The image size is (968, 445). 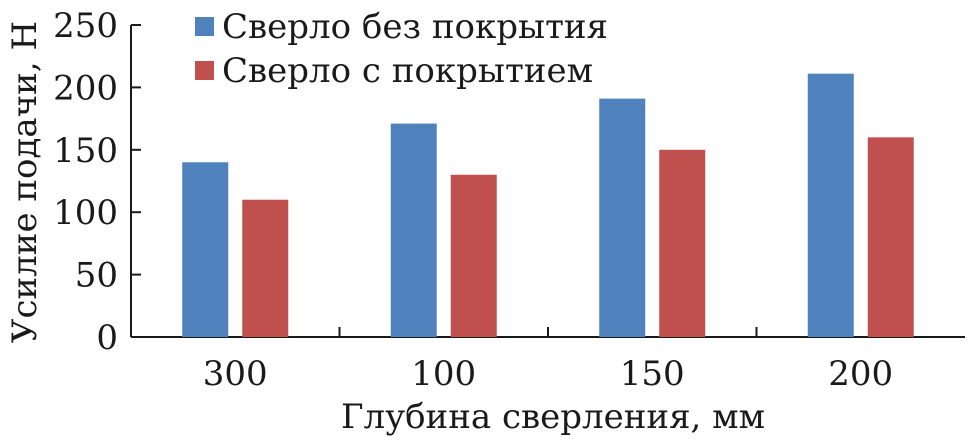 What do you see at coordinates (107, 338) in the screenshot?
I see `y-tick-label: 0` at bounding box center [107, 338].